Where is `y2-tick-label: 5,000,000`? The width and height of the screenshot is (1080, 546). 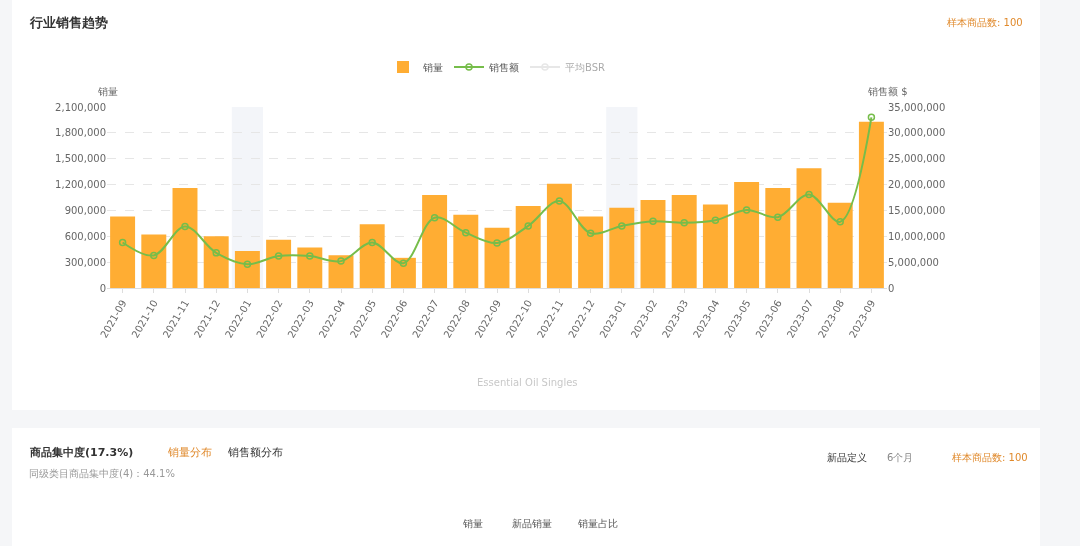 y2-tick-label: 5,000,000 is located at coordinates (913, 262).